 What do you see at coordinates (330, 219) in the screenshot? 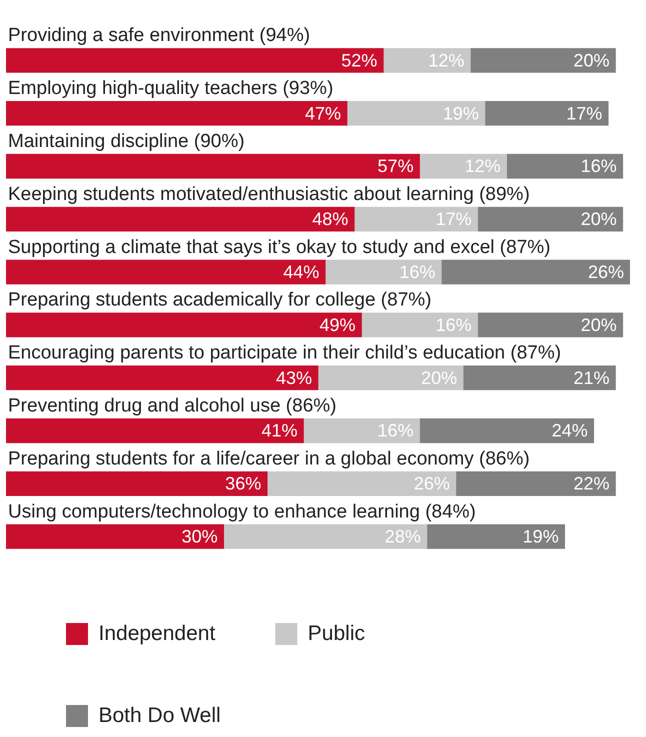
I see `data-label: 48%` at bounding box center [330, 219].